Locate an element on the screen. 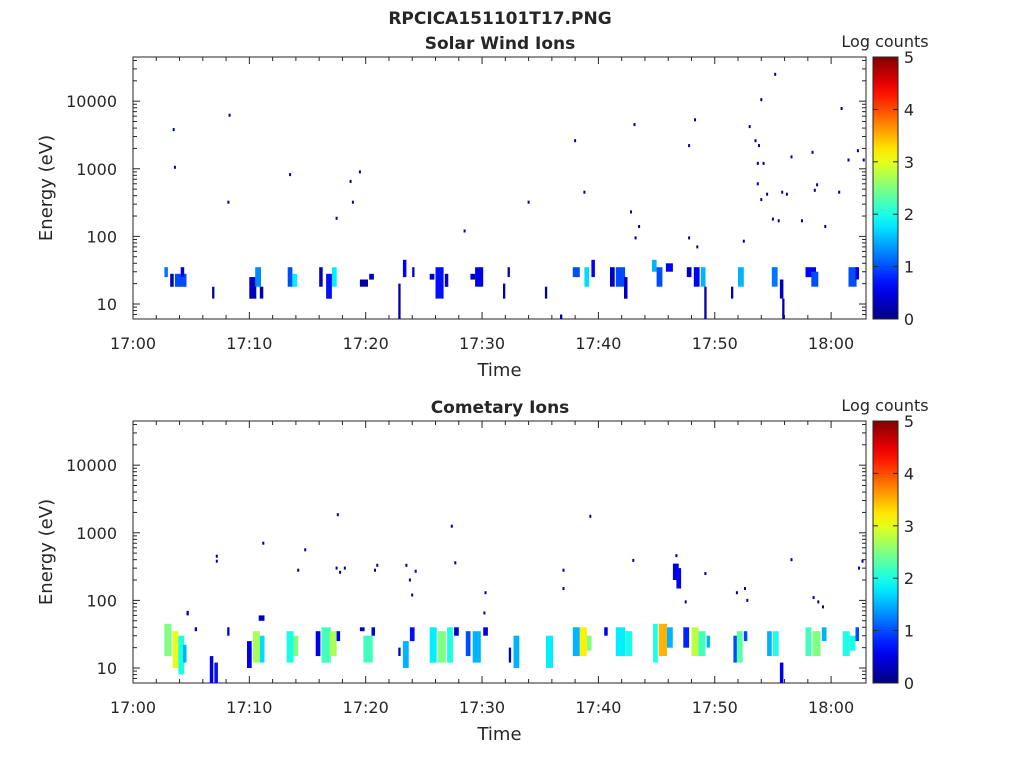  x-tick-label: 18:00 is located at coordinates (831, 707).